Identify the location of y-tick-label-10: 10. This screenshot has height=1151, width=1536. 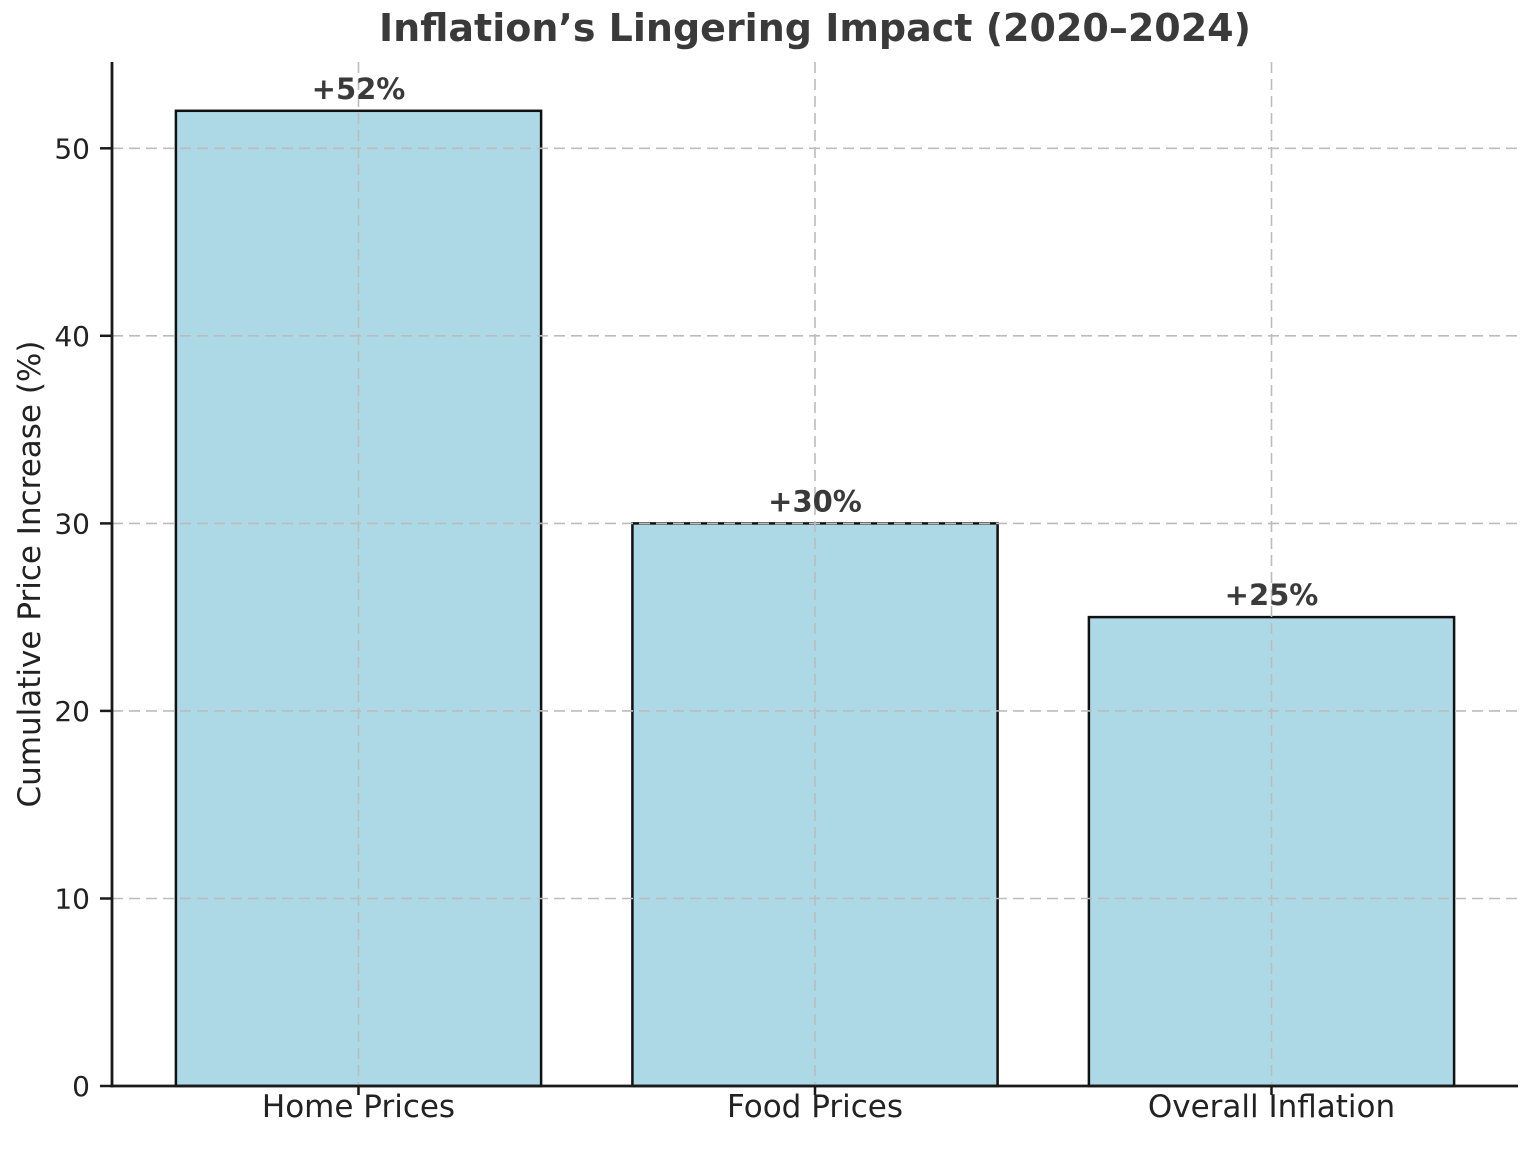
(72, 899).